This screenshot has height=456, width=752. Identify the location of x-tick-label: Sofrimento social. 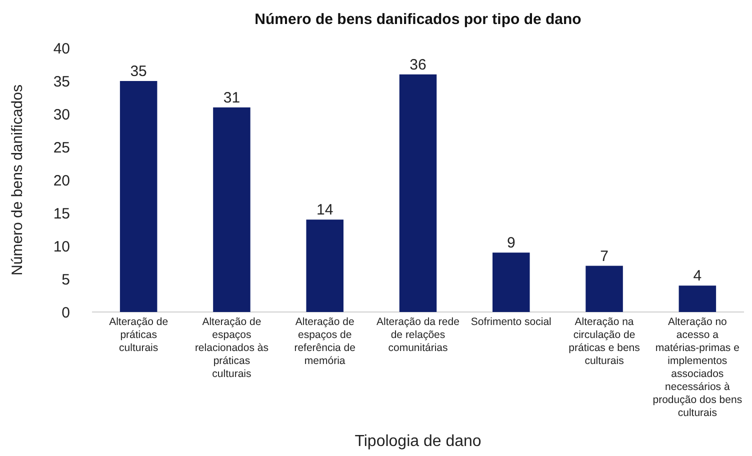
(511, 322).